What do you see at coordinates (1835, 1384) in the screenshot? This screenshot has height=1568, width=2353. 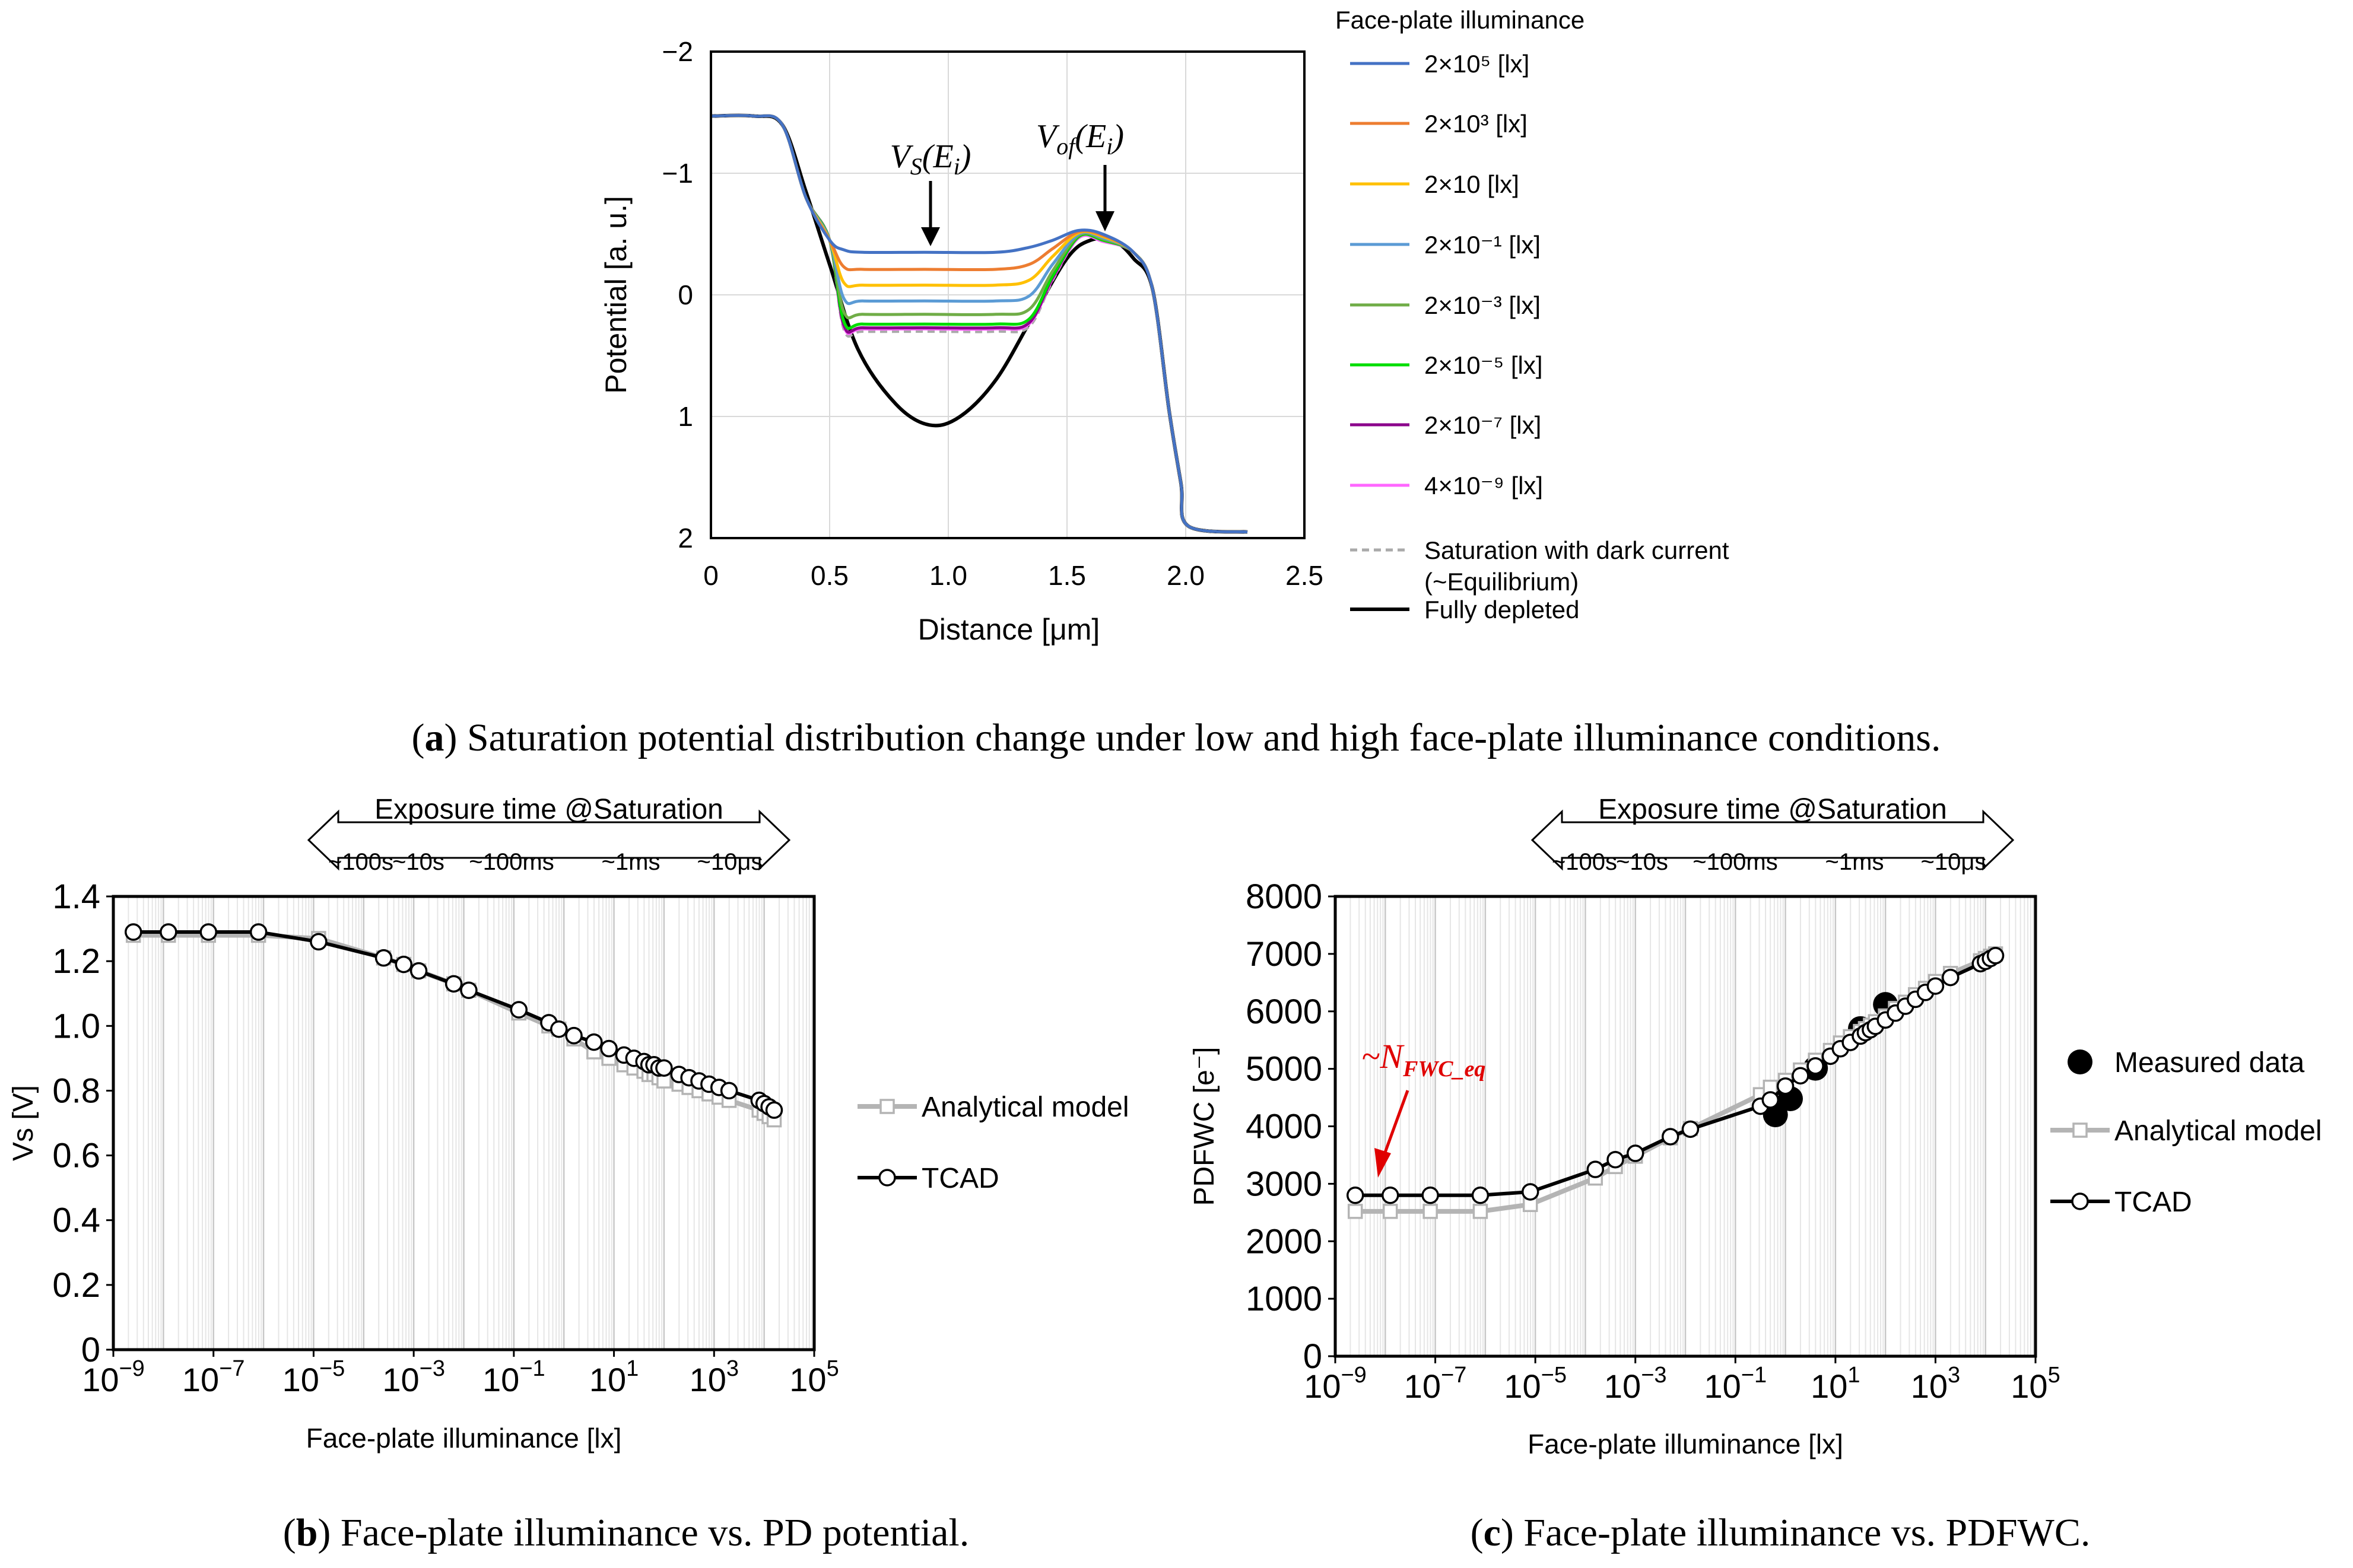 I see `x-tick-label: 10¹` at bounding box center [1835, 1384].